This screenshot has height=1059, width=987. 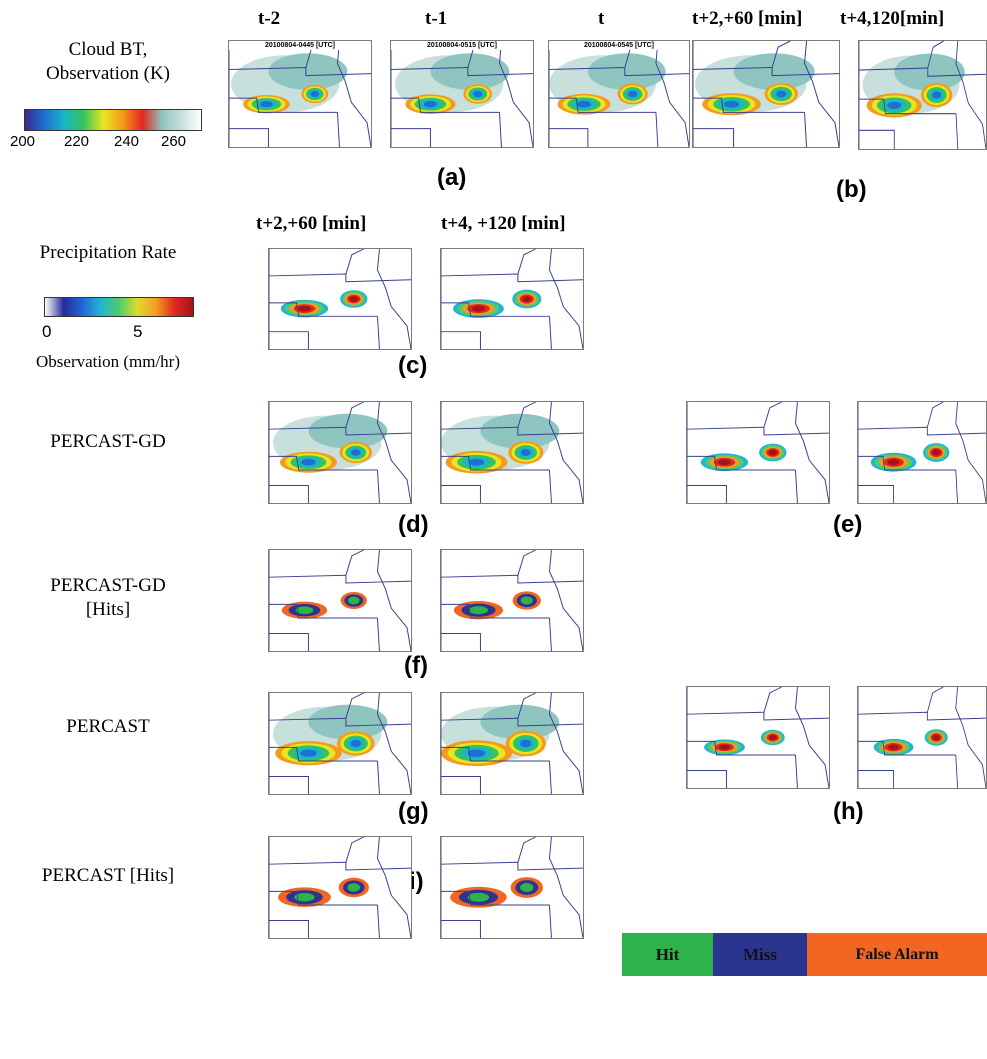 What do you see at coordinates (108, 441) in the screenshot?
I see `row-label-percast-gd: PERCAST-GD` at bounding box center [108, 441].